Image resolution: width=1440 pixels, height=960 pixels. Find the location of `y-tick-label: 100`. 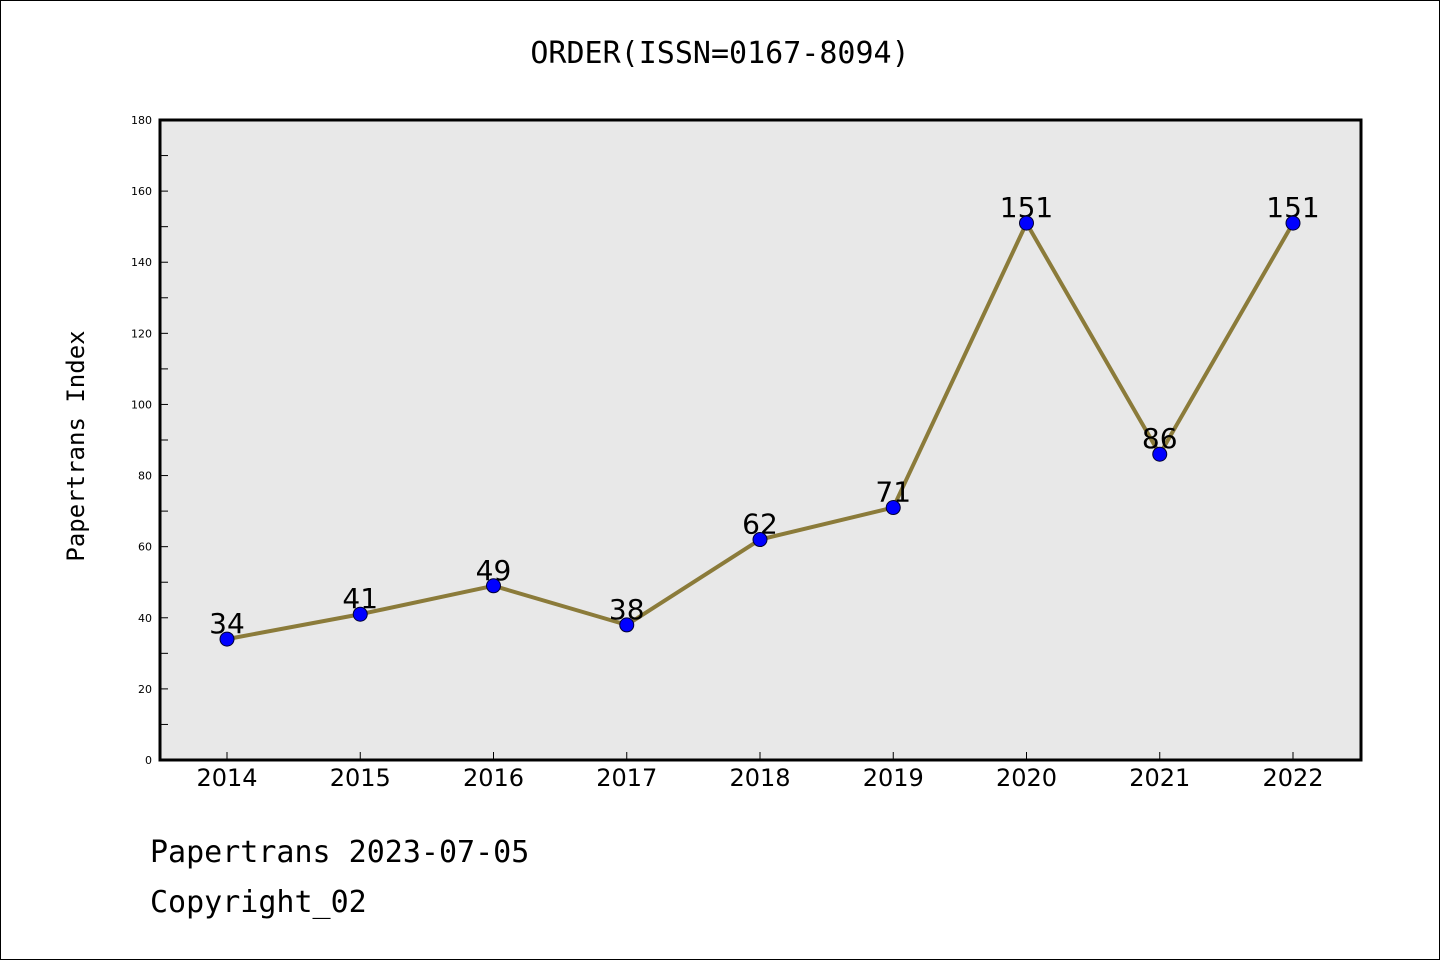

y-tick-label: 100 is located at coordinates (141, 404).